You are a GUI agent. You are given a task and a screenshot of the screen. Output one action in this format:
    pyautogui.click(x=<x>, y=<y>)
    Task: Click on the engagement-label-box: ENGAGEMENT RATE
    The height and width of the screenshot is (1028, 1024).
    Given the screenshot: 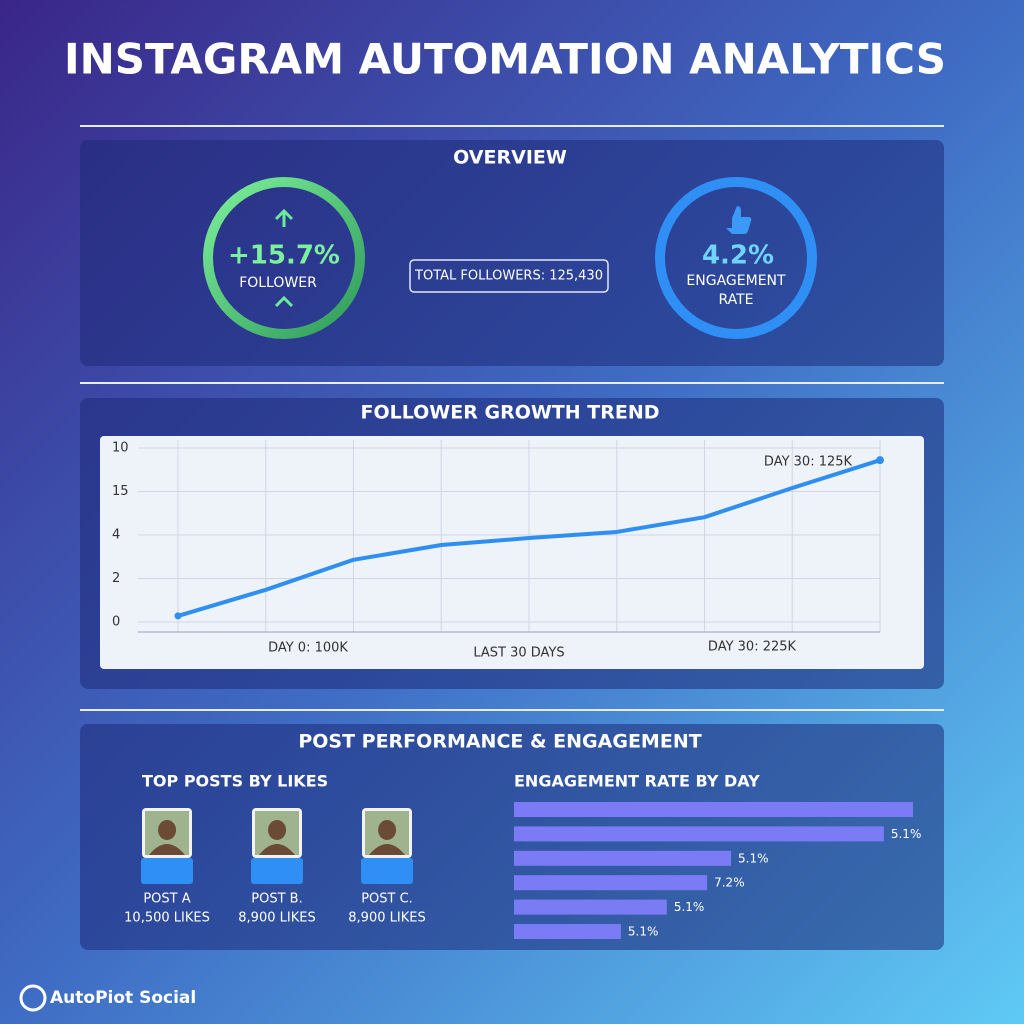 What is the action you would take?
    pyautogui.click(x=736, y=290)
    